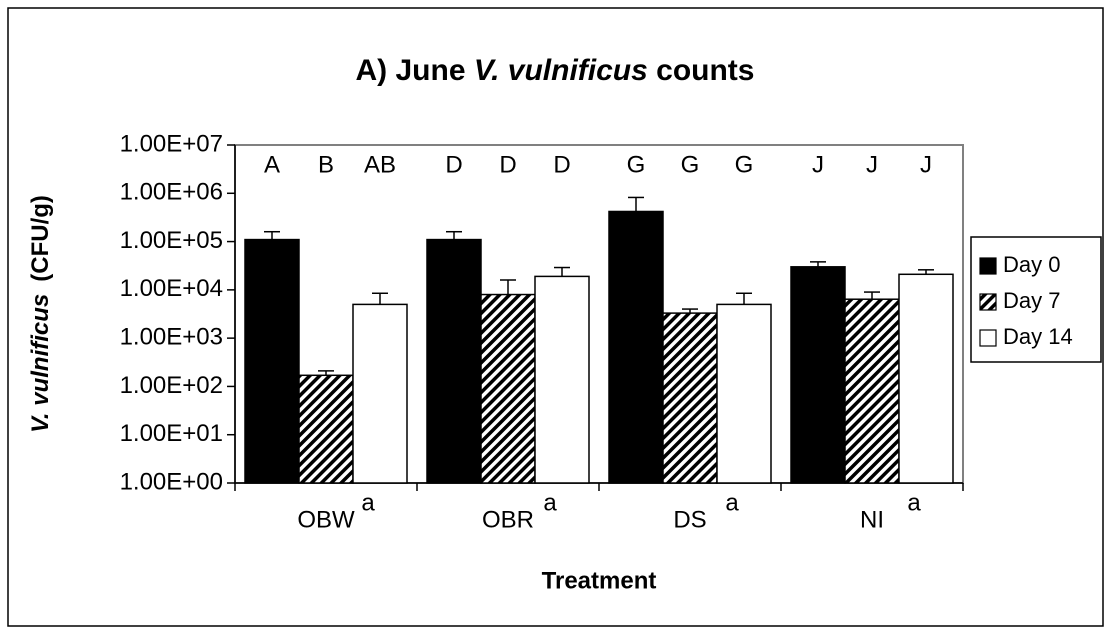  Describe the element at coordinates (1038, 336) in the screenshot. I see `legend-label: Day 14` at that location.